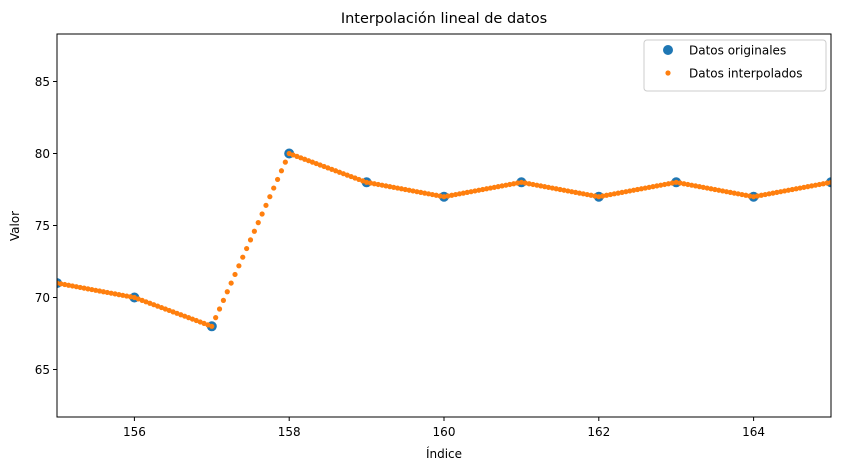 The height and width of the screenshot is (471, 841). What do you see at coordinates (598, 432) in the screenshot?
I see `x-tick-label: 162` at bounding box center [598, 432].